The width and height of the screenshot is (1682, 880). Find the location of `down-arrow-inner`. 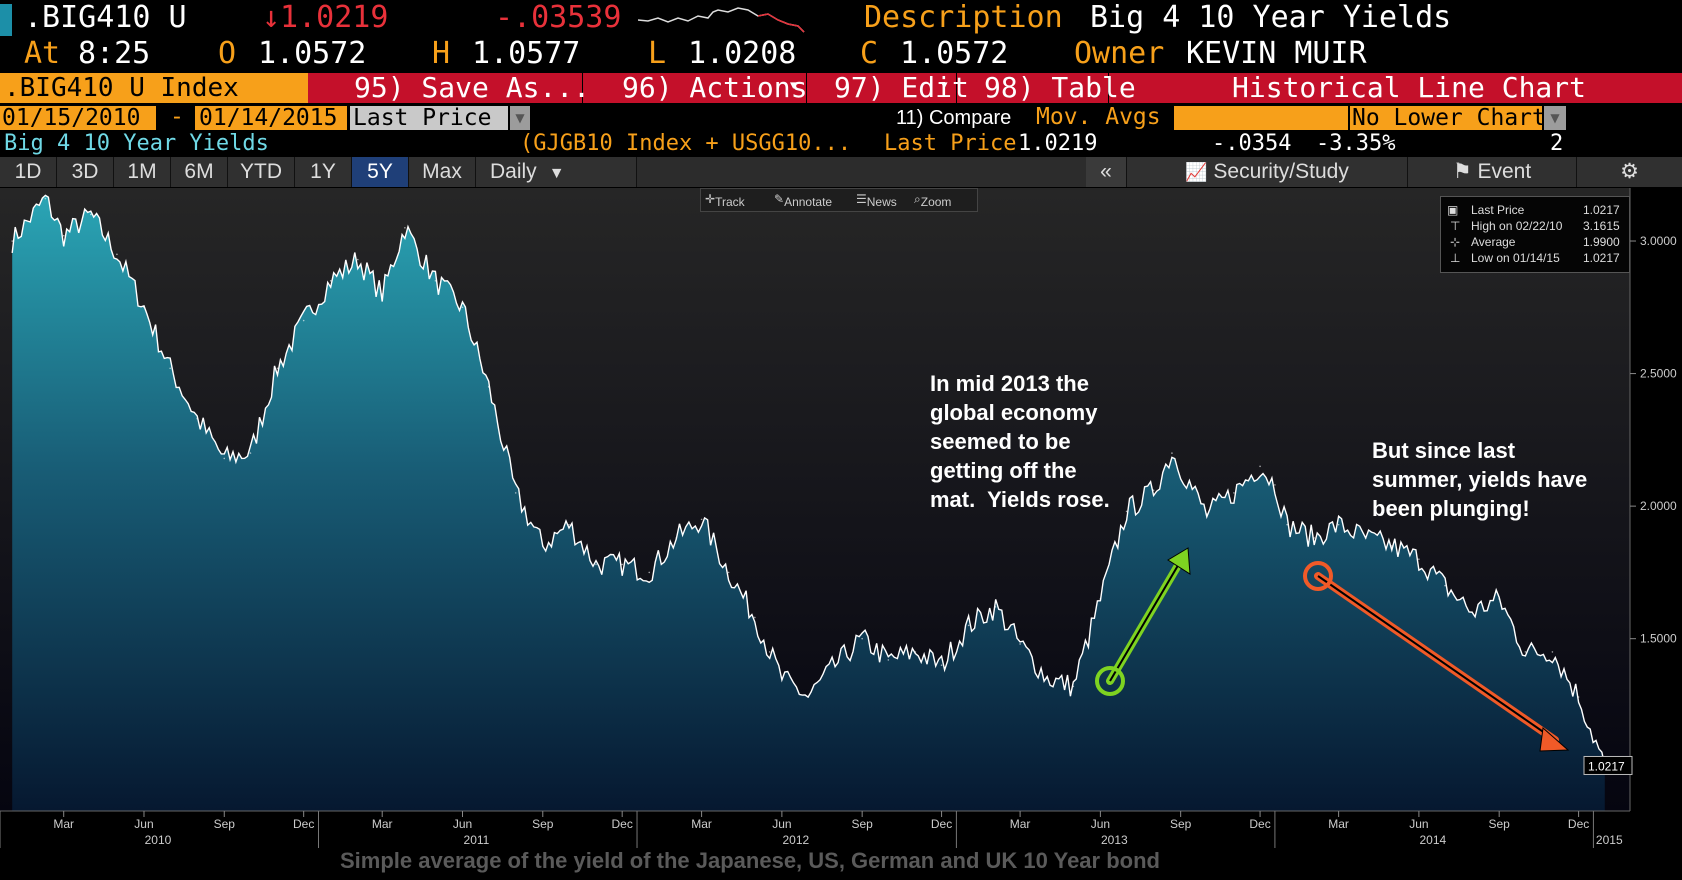

down-arrow-inner is located at coordinates (1436, 658).